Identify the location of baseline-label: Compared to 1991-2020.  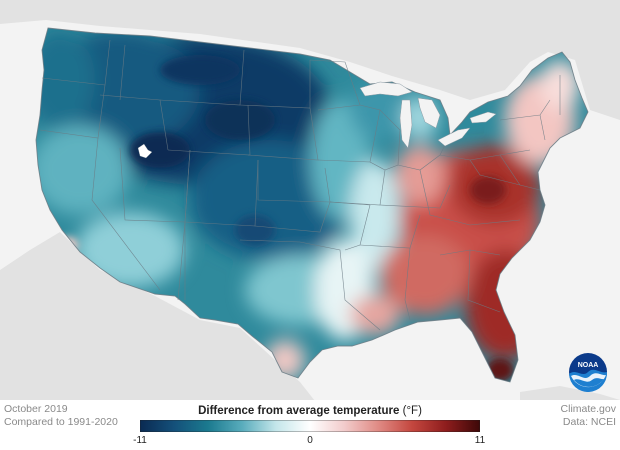
(61, 422).